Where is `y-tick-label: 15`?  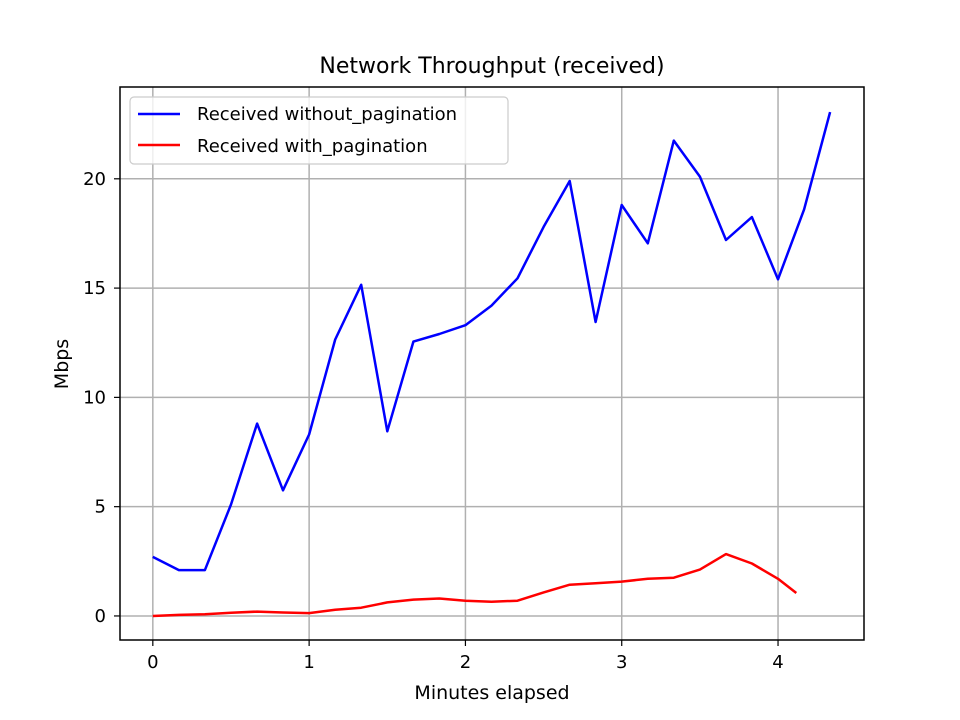
y-tick-label: 15 is located at coordinates (94, 288).